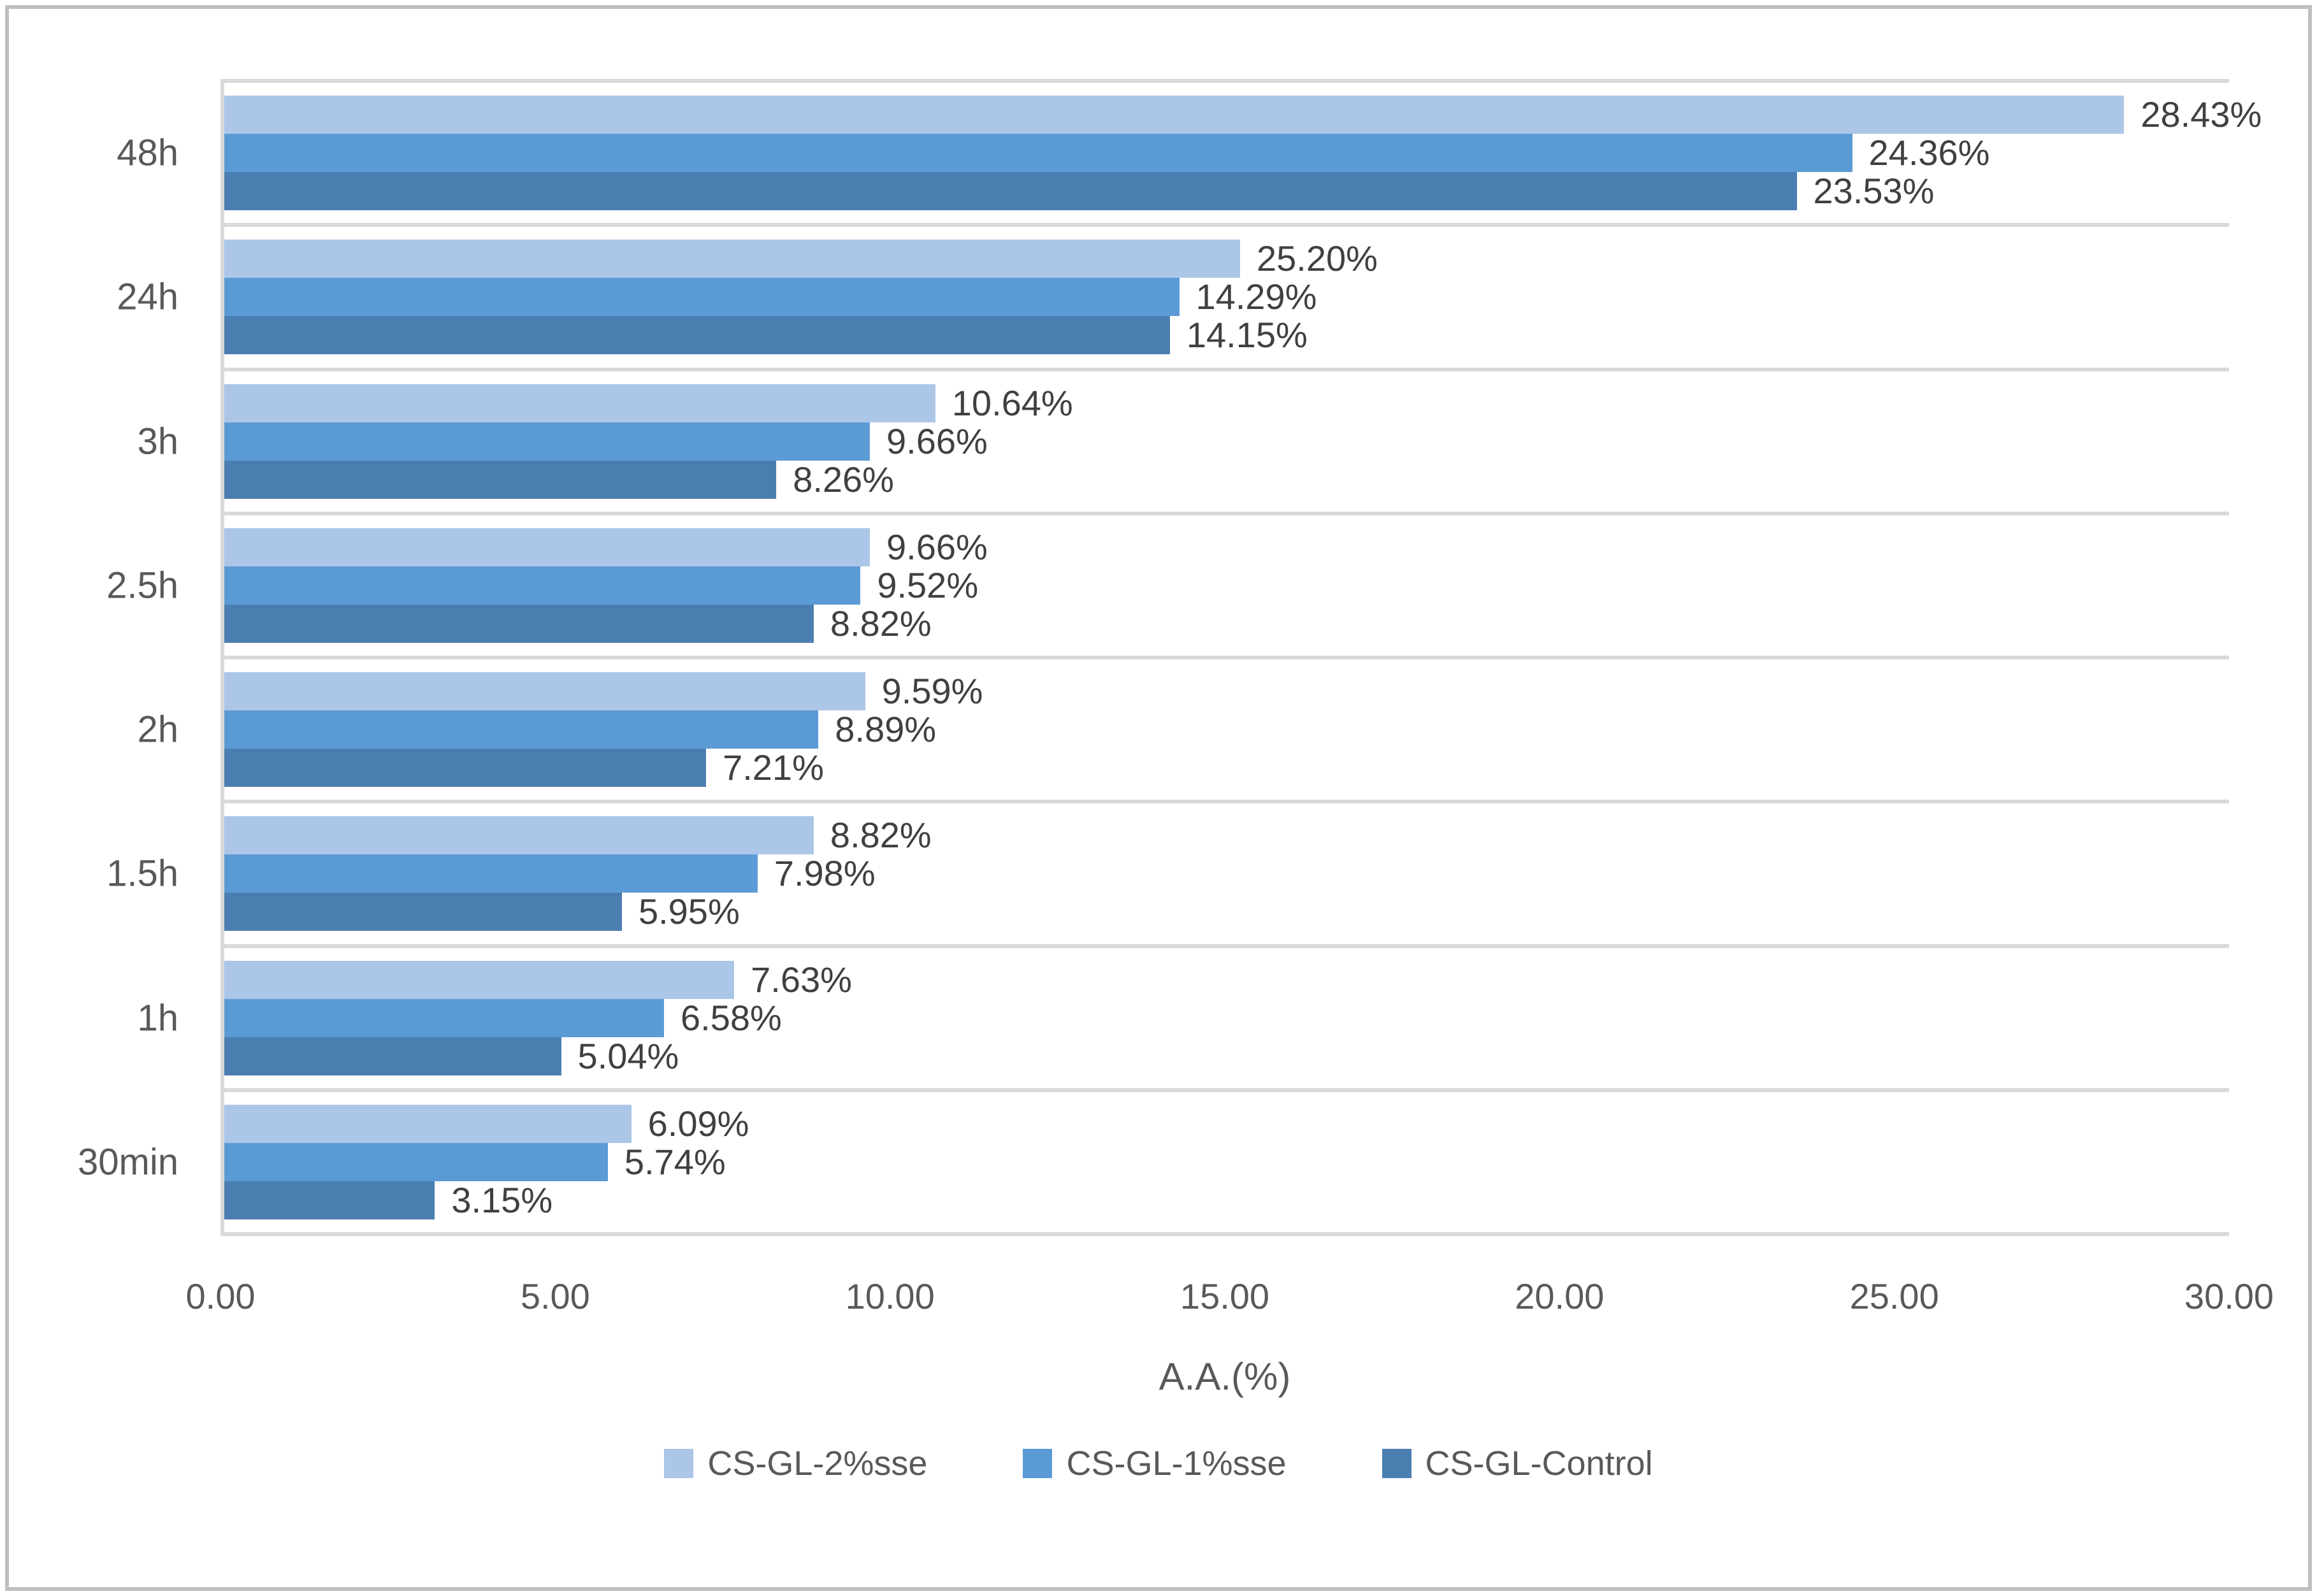 The height and width of the screenshot is (1596, 2317). I want to click on legend-label: CS-GL-2%sse, so click(817, 1463).